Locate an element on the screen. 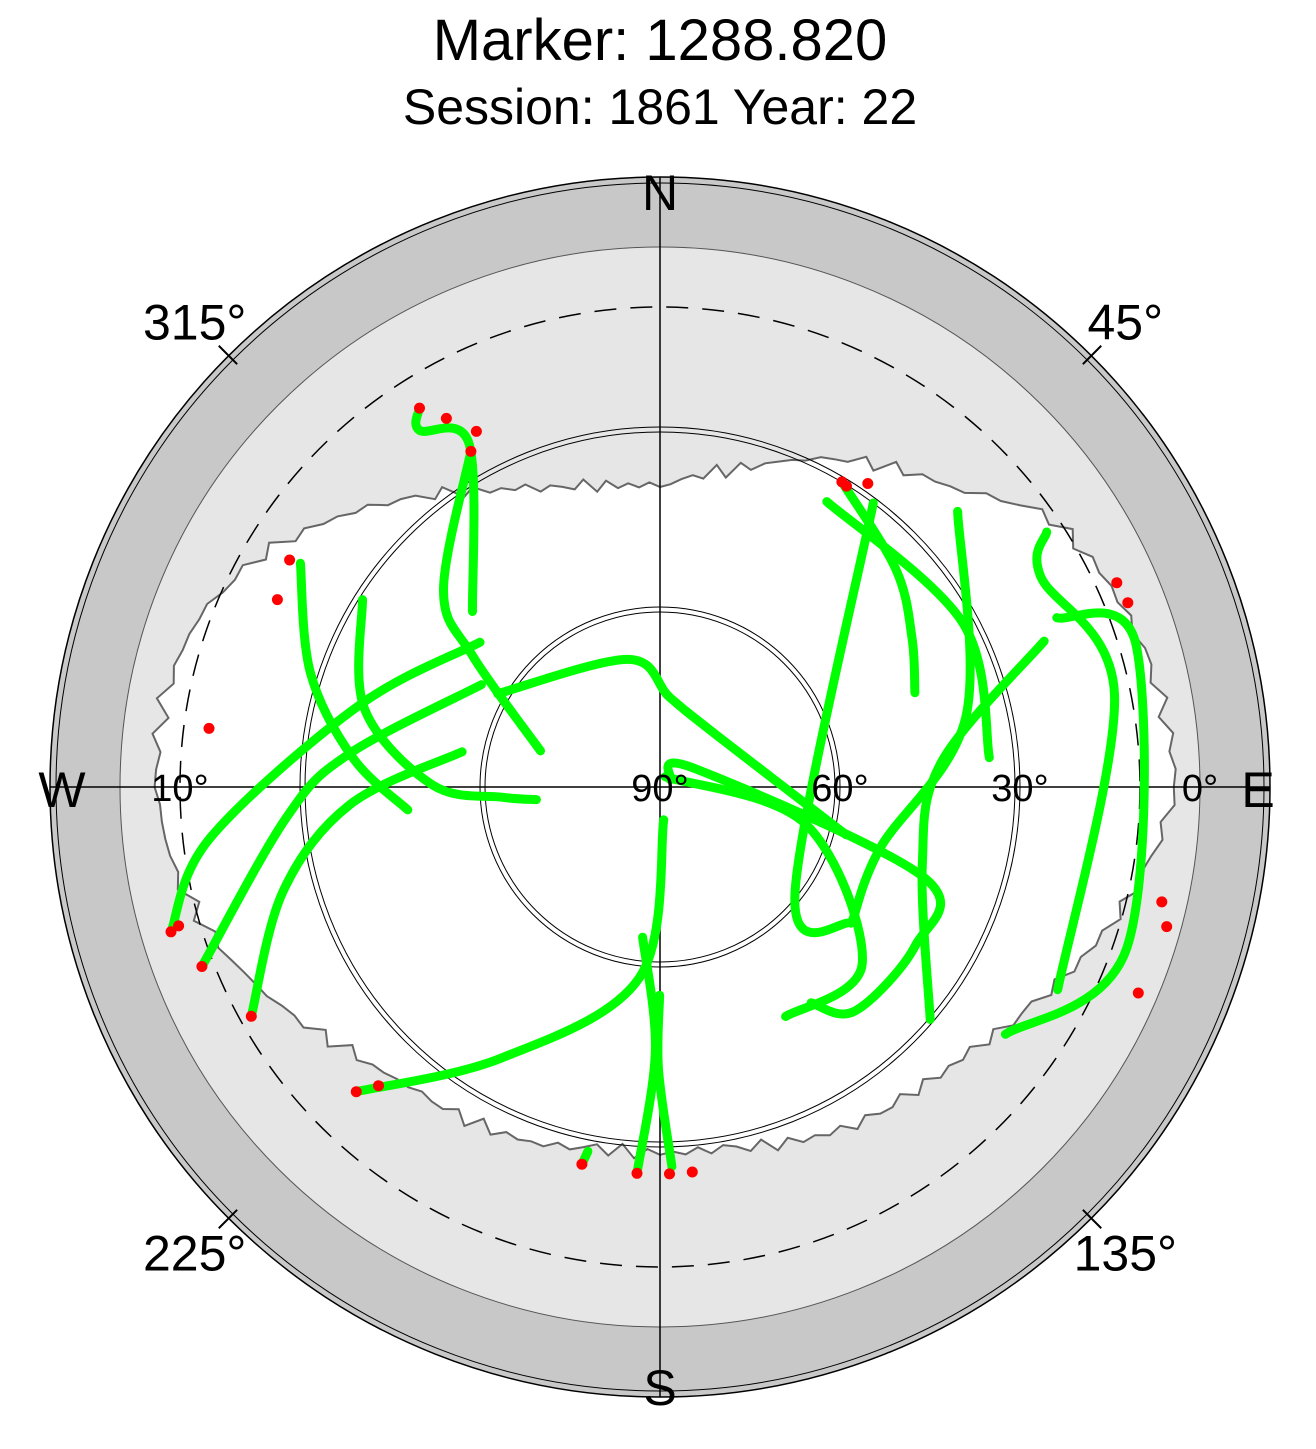  elevation-label-east-30: 30° is located at coordinates (1019, 789).